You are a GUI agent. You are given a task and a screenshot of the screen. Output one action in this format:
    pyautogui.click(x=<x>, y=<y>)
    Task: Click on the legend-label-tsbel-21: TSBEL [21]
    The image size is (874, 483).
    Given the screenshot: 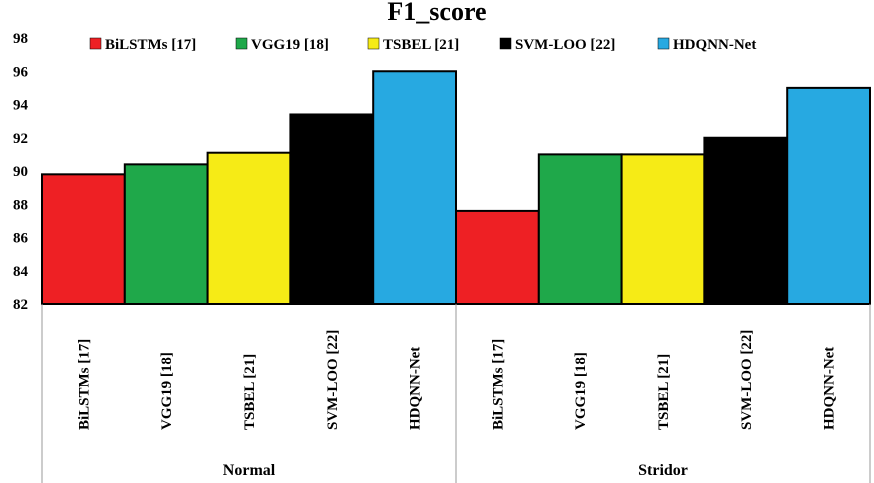 What is the action you would take?
    pyautogui.click(x=421, y=45)
    